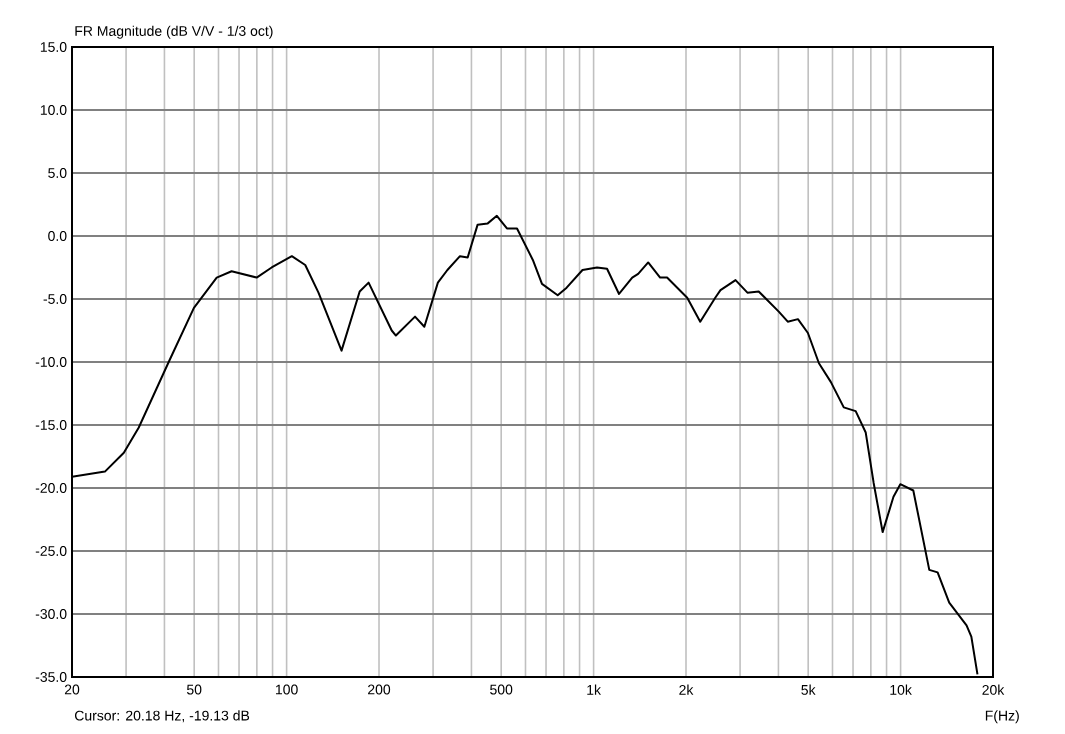  What do you see at coordinates (501, 689) in the screenshot?
I see `x-tick-label: 500` at bounding box center [501, 689].